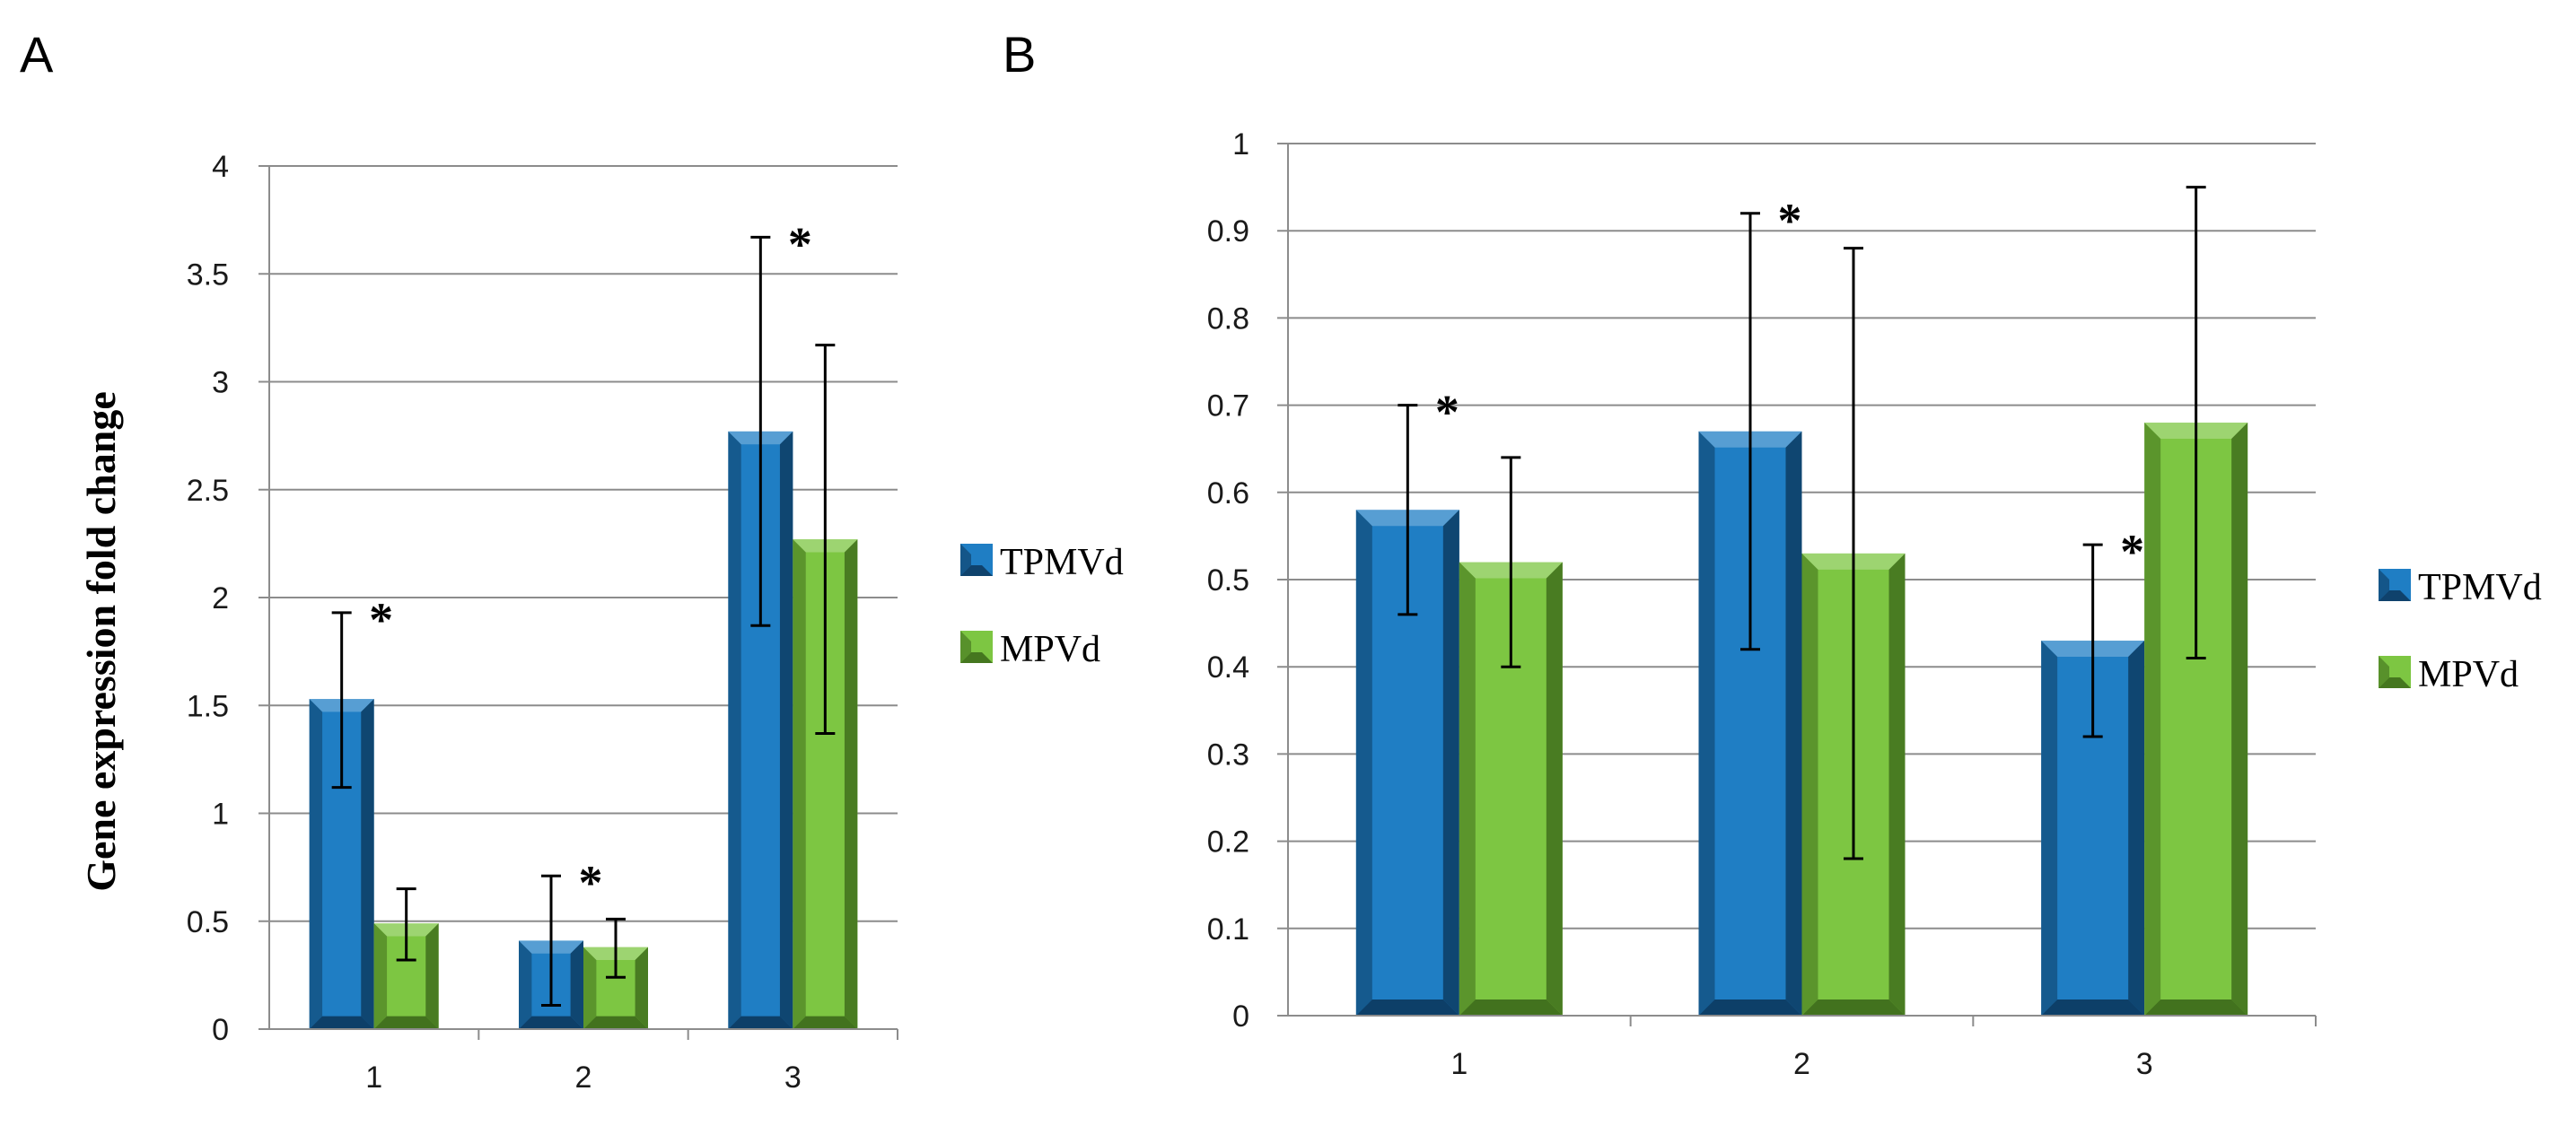  Describe the element at coordinates (37, 54) in the screenshot. I see `panel-label-a: A` at that location.